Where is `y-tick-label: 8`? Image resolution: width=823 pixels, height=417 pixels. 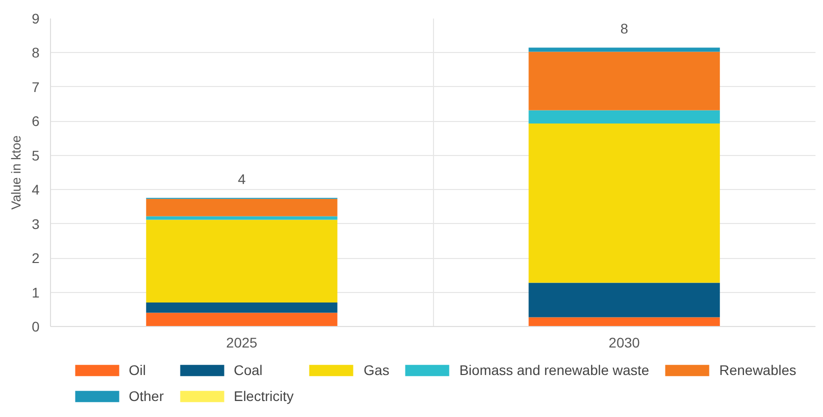 y-tick-label: 8 is located at coordinates (36, 52).